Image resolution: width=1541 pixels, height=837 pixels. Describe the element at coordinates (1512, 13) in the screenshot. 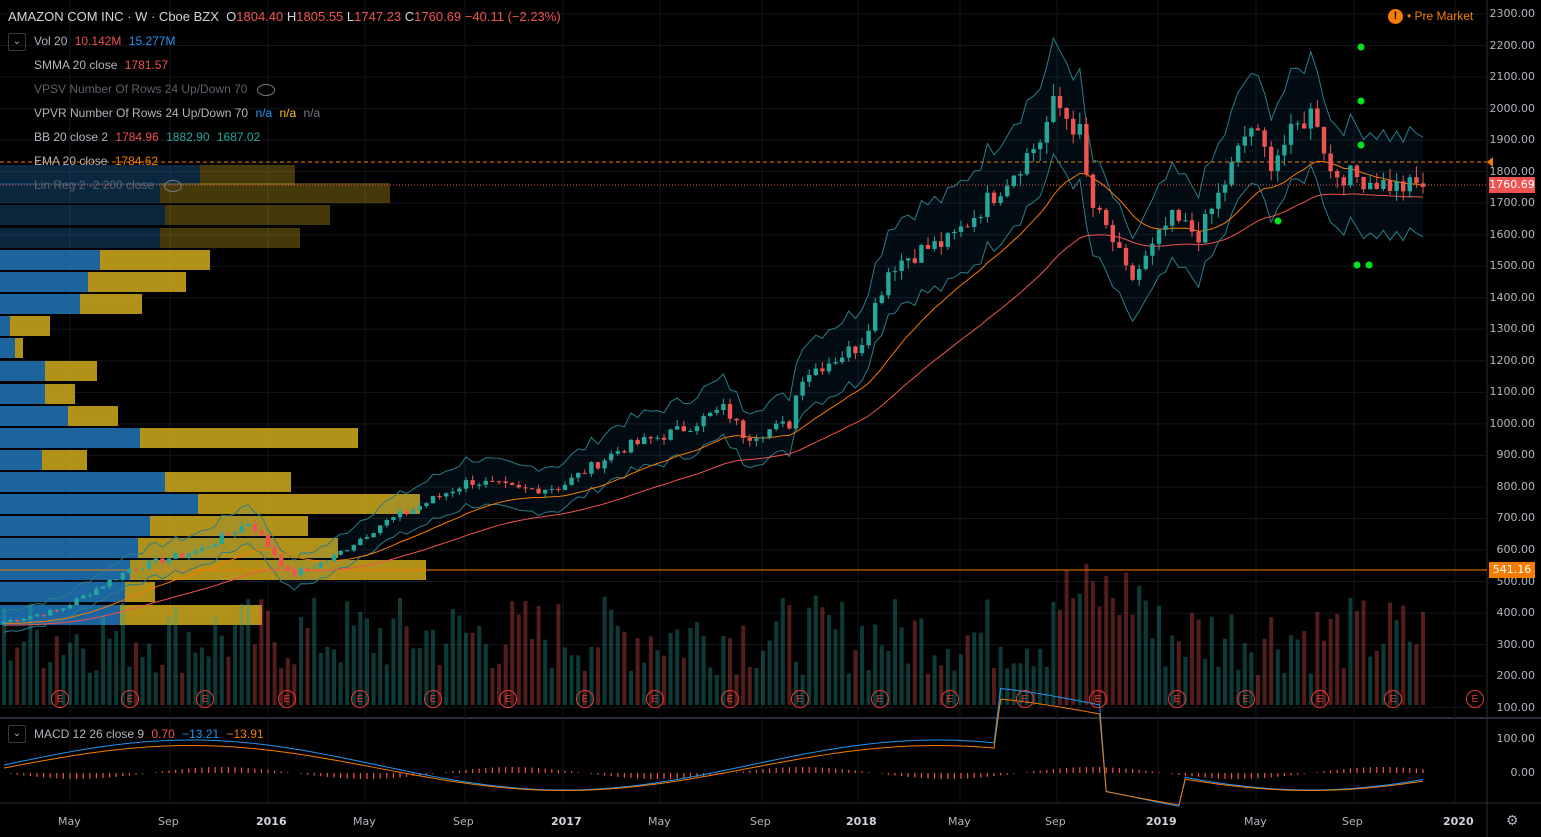

I see `price-tick-label: 2300.00` at that location.